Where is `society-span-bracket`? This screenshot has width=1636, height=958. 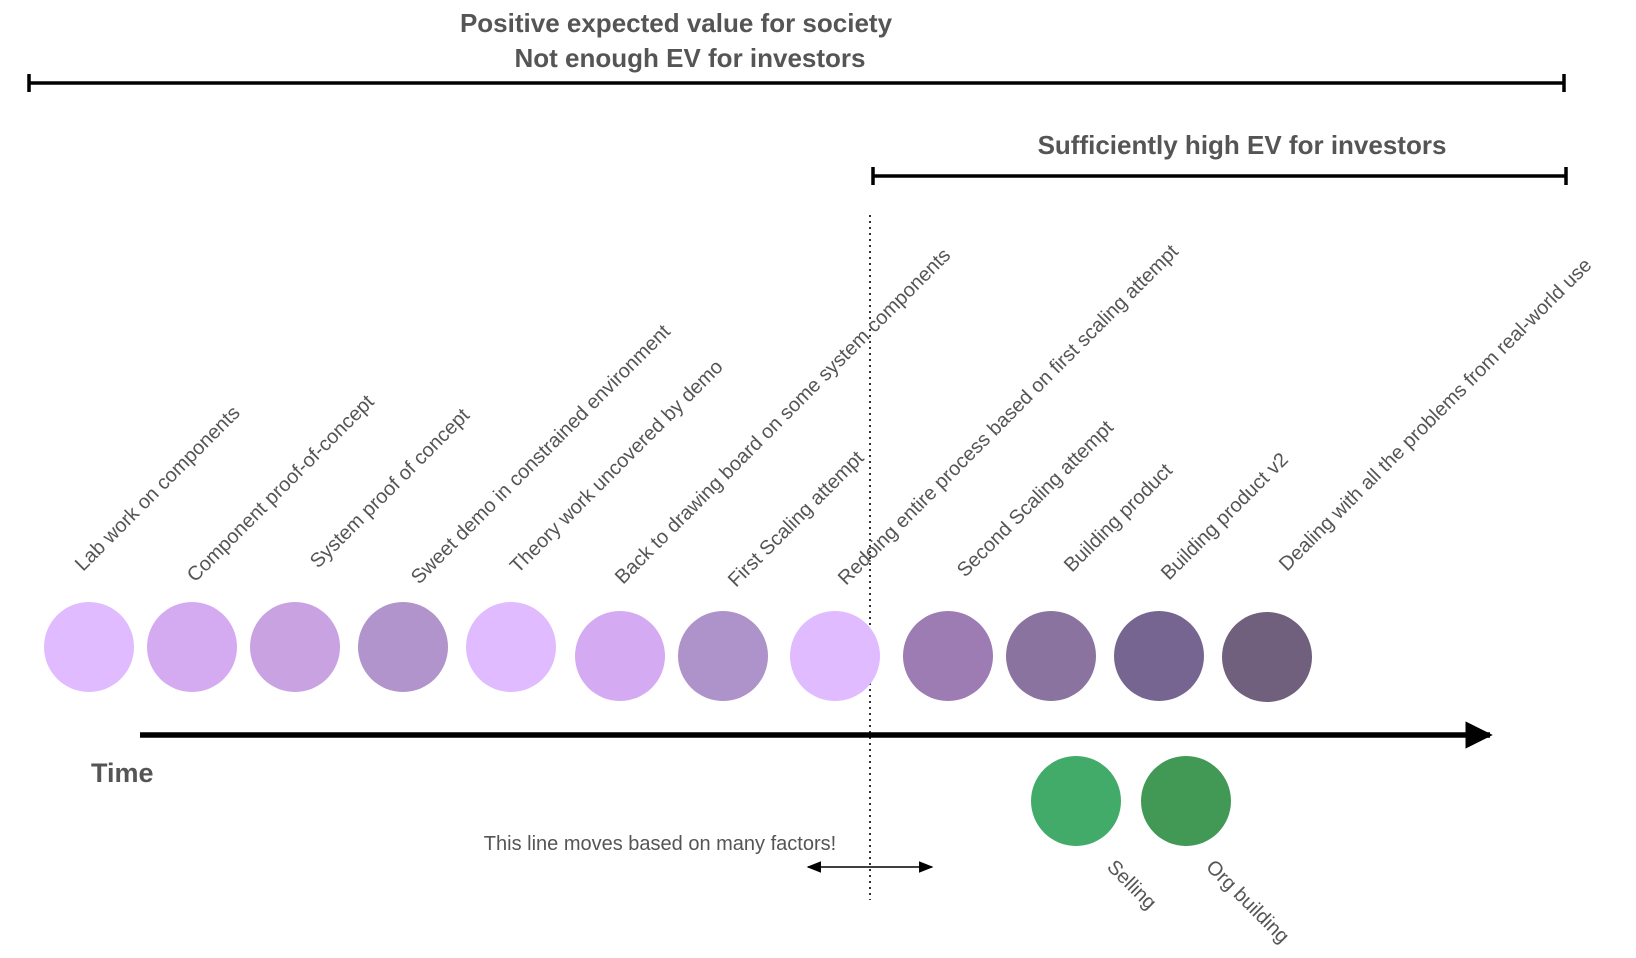
society-span-bracket is located at coordinates (796, 83).